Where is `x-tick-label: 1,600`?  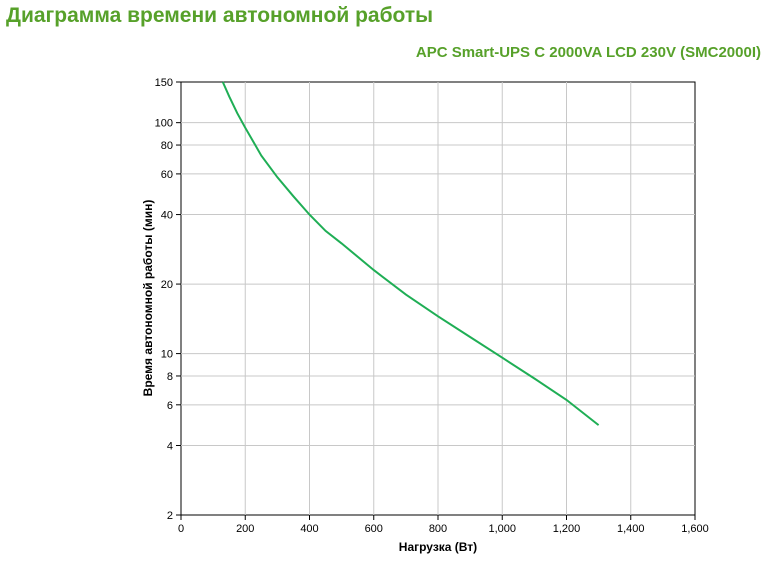 x-tick-label: 1,600 is located at coordinates (695, 529).